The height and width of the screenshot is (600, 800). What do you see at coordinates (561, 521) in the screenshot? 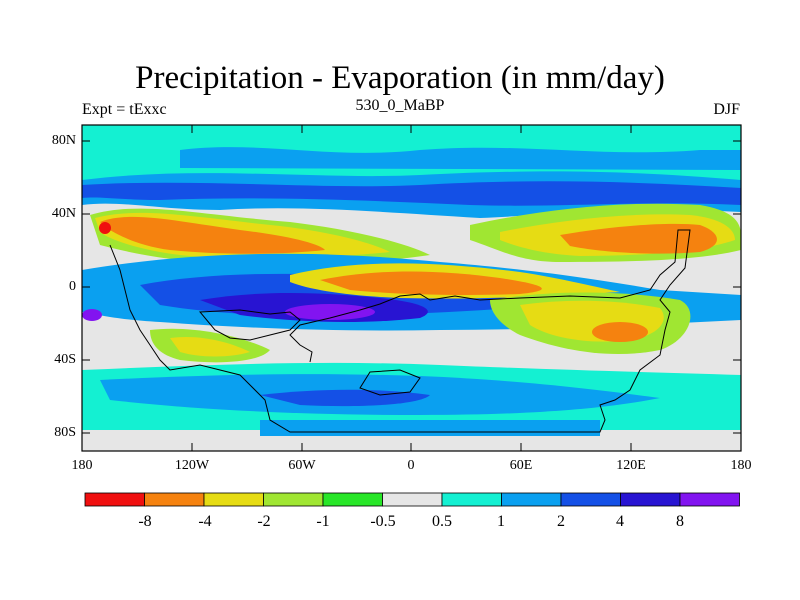
I see `colorbar-label: 2` at bounding box center [561, 521].